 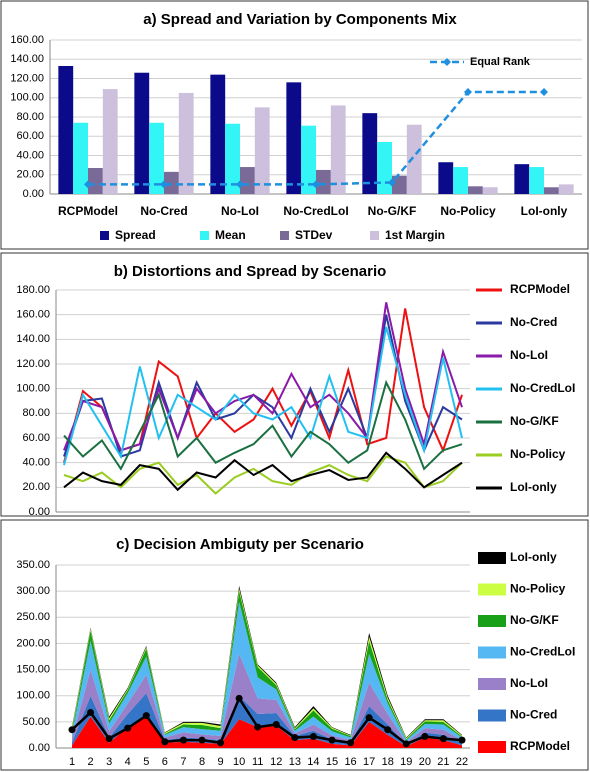 I want to click on x-tick-label: 11, so click(x=257, y=762).